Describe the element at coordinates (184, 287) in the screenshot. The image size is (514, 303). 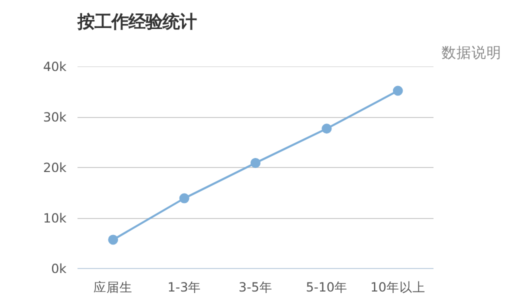
I see `x-tick-label: 1-3年` at that location.